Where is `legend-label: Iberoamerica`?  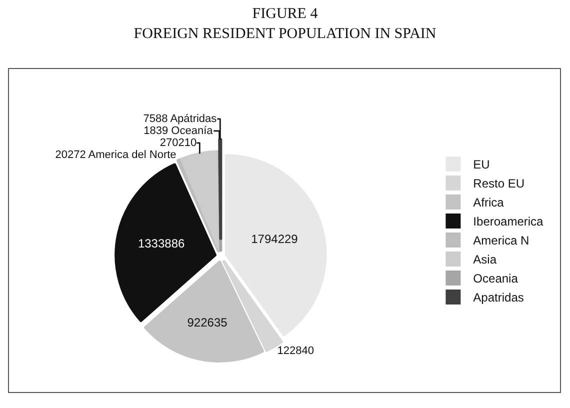 legend-label: Iberoamerica is located at coordinates (508, 221).